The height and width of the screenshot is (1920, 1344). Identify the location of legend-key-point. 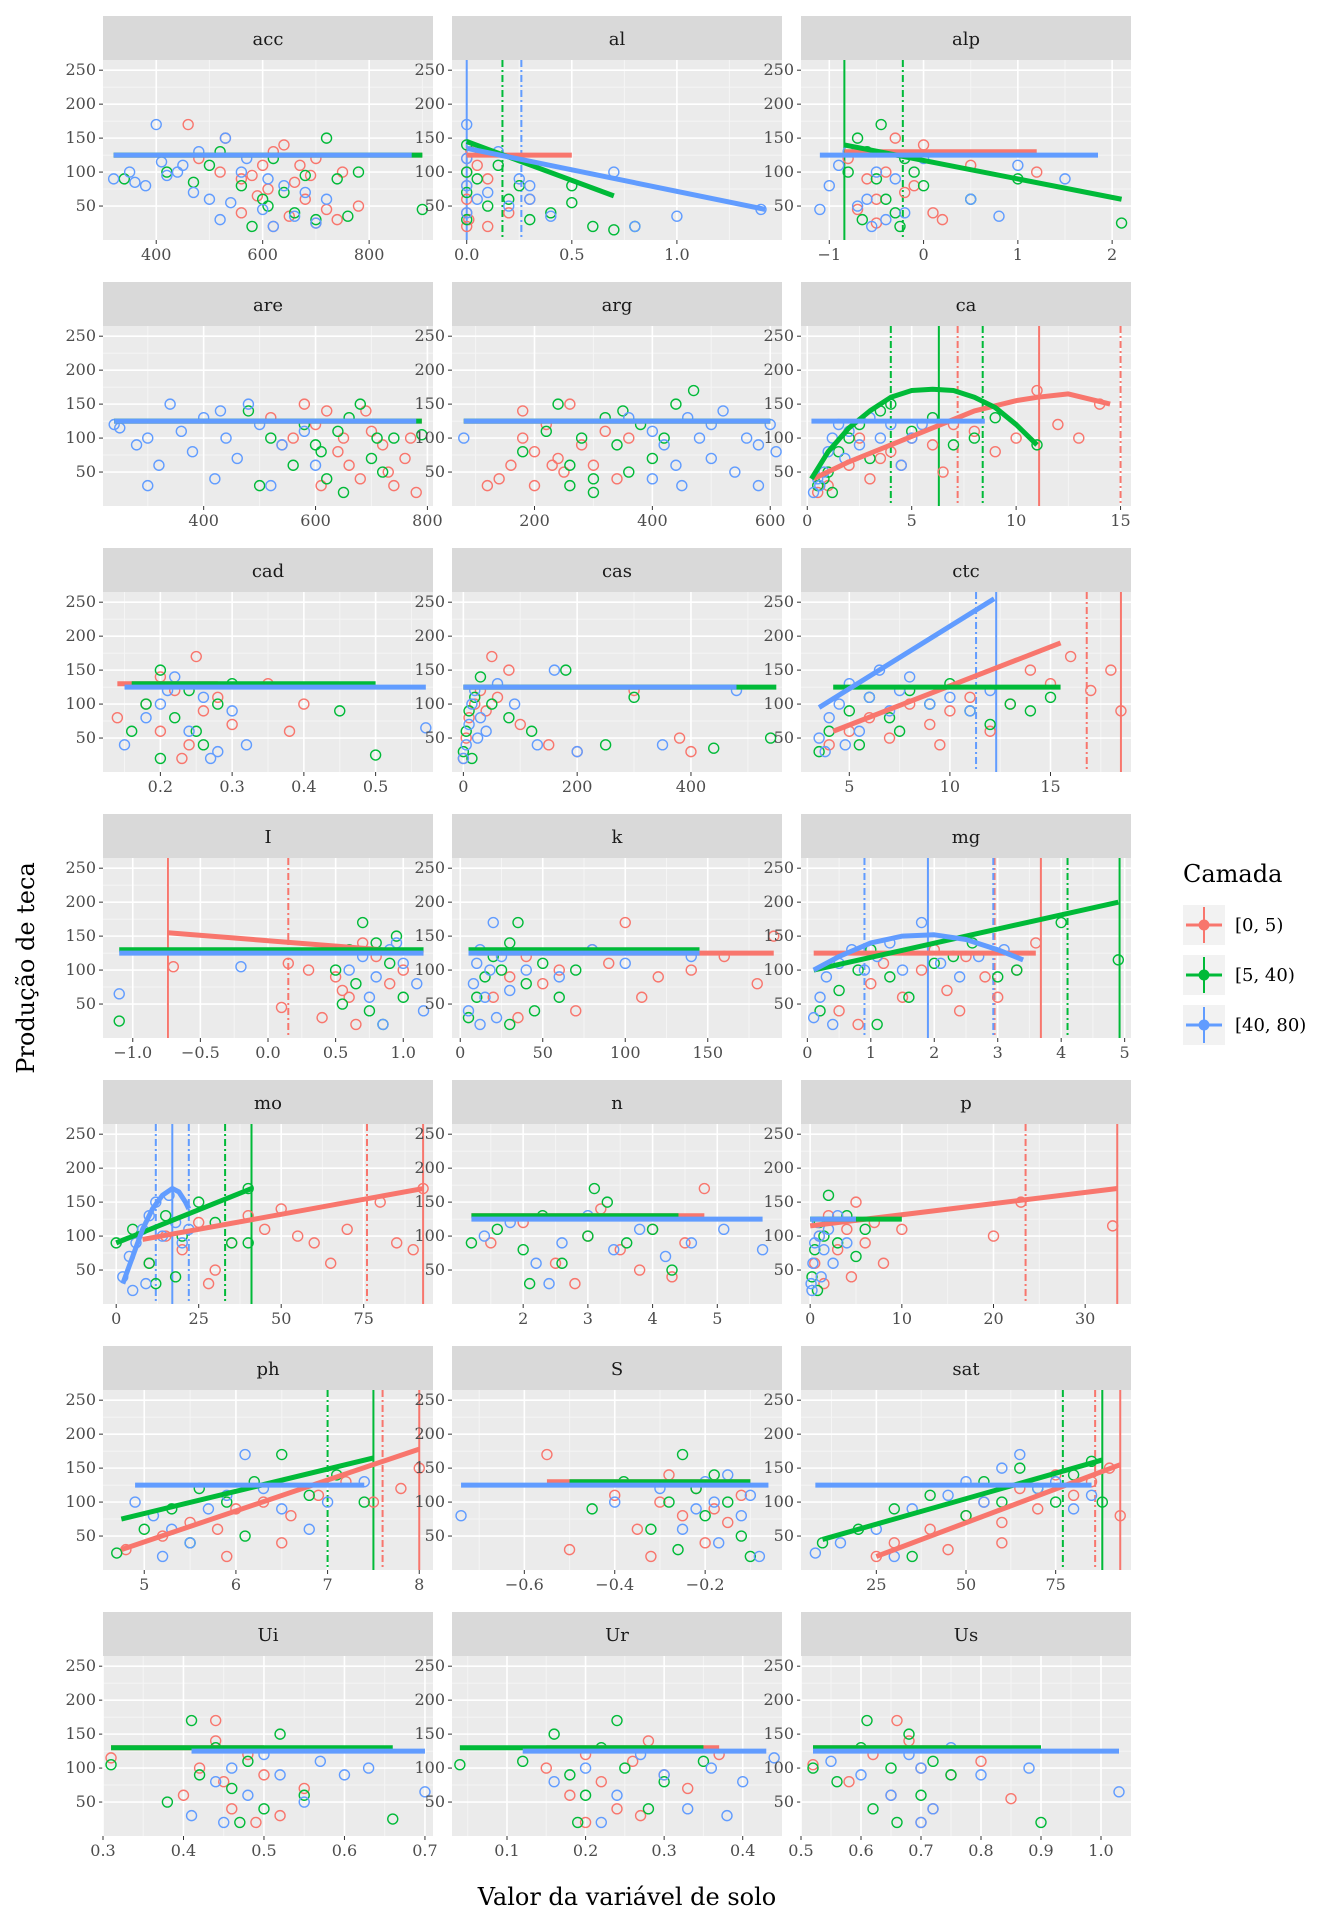
(1204, 1025).